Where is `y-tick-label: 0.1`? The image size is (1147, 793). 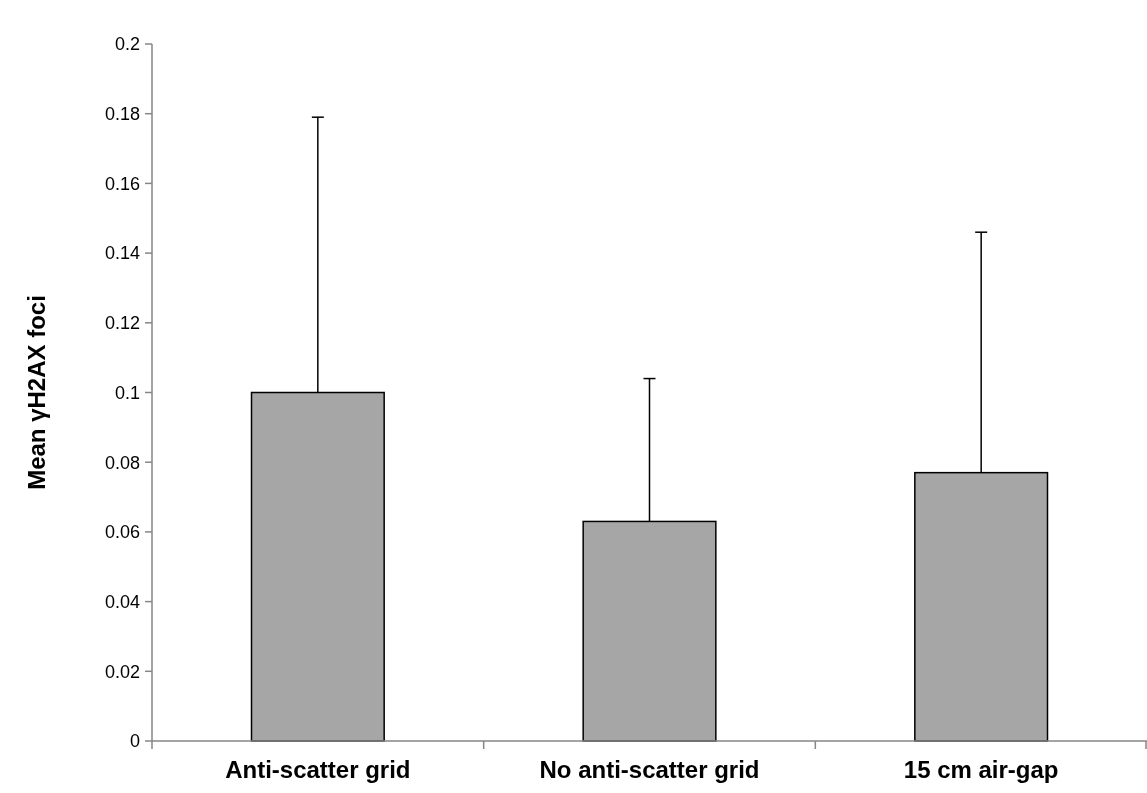
y-tick-label: 0.1 is located at coordinates (127, 392).